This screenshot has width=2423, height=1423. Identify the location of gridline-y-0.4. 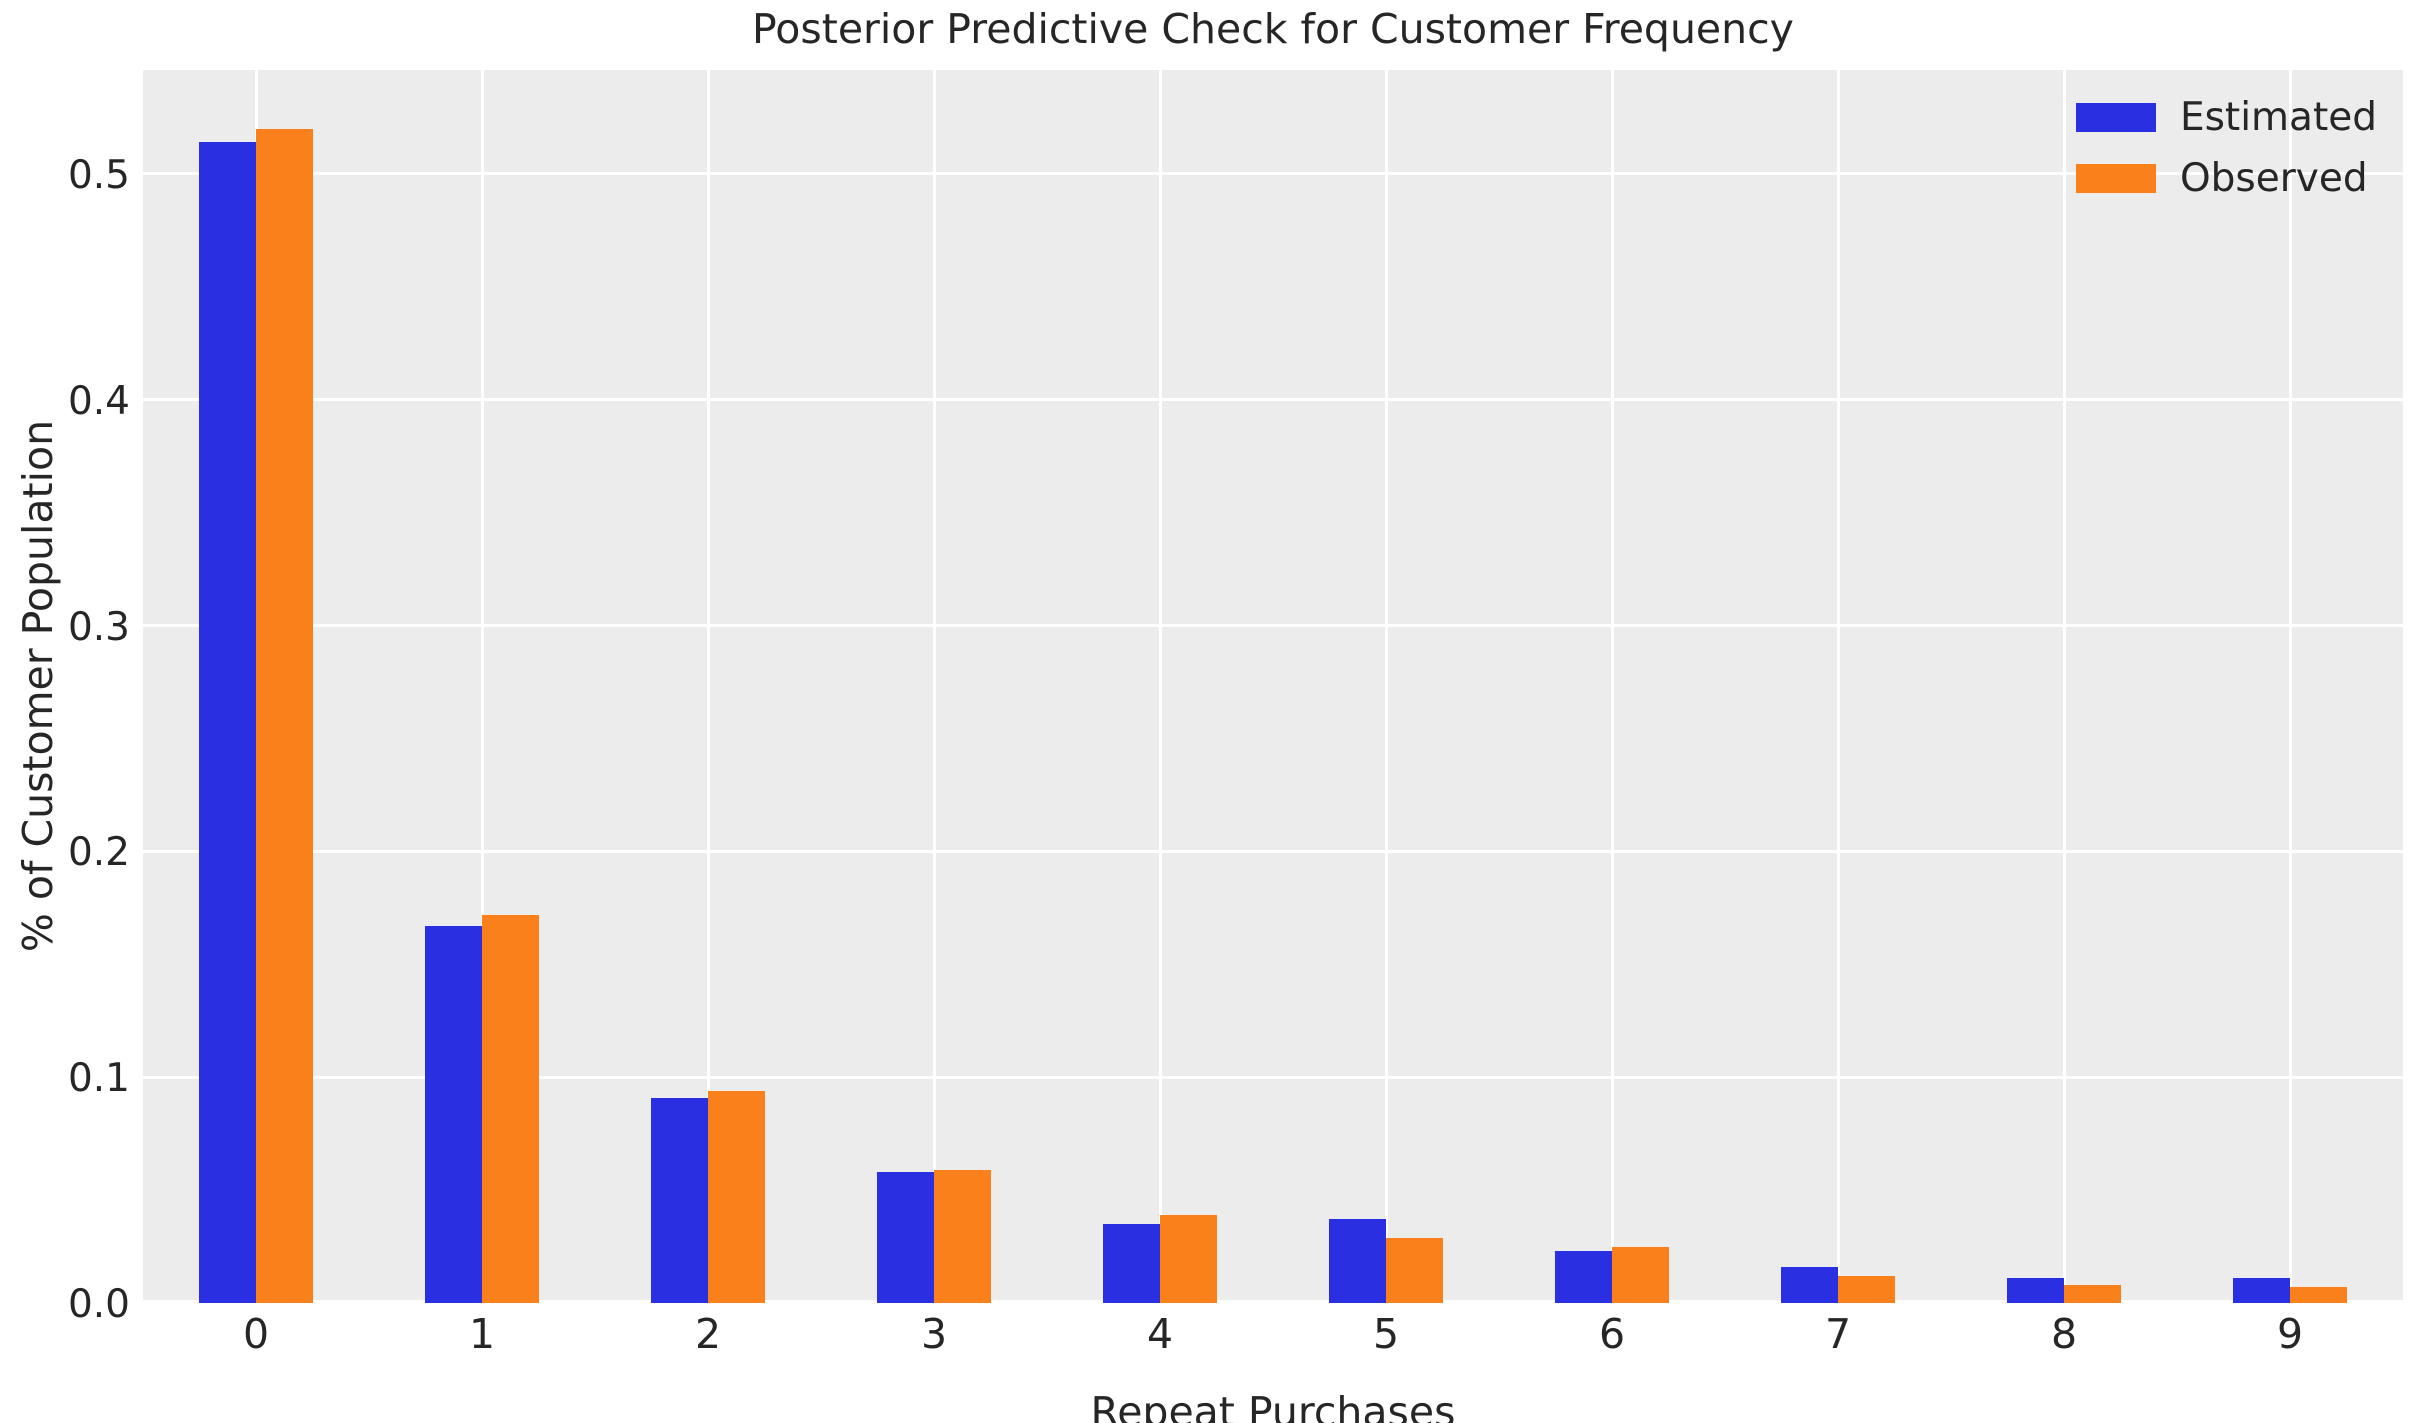
(1273, 400).